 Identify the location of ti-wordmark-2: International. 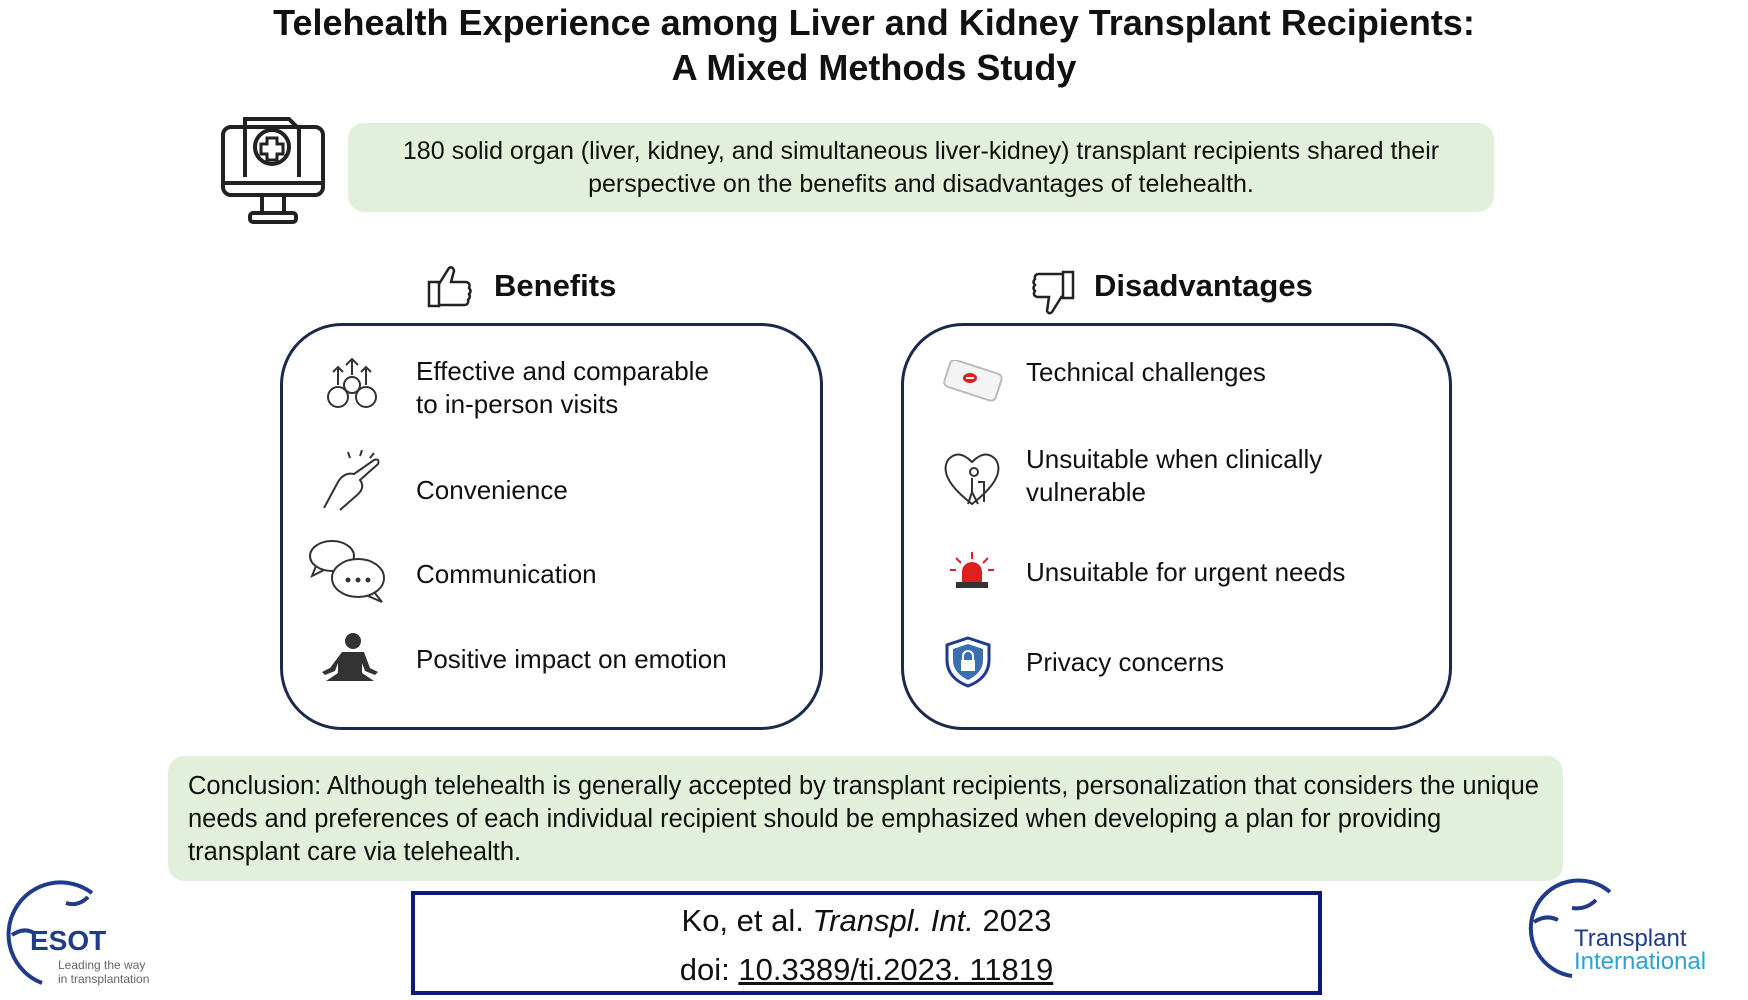
(1640, 961).